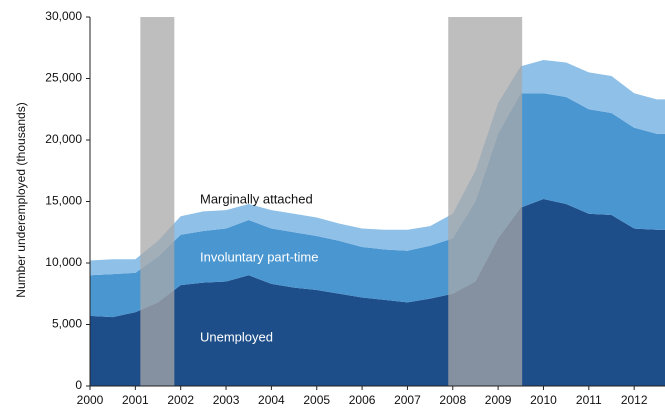 This screenshot has height=411, width=665. What do you see at coordinates (543, 400) in the screenshot?
I see `x-tick-label: 2010` at bounding box center [543, 400].